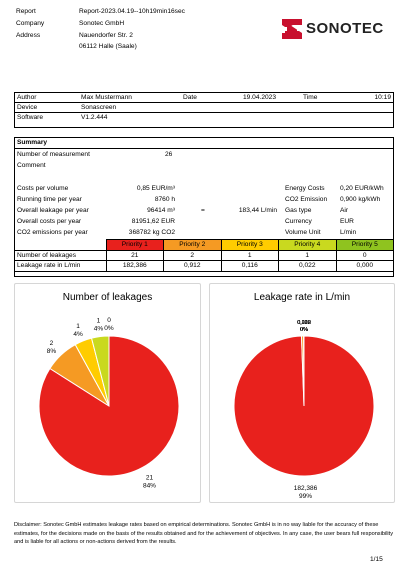 This screenshot has width=407, height=576. What do you see at coordinates (107, 297) in the screenshot?
I see `chart-title: Number of leakages` at bounding box center [107, 297].